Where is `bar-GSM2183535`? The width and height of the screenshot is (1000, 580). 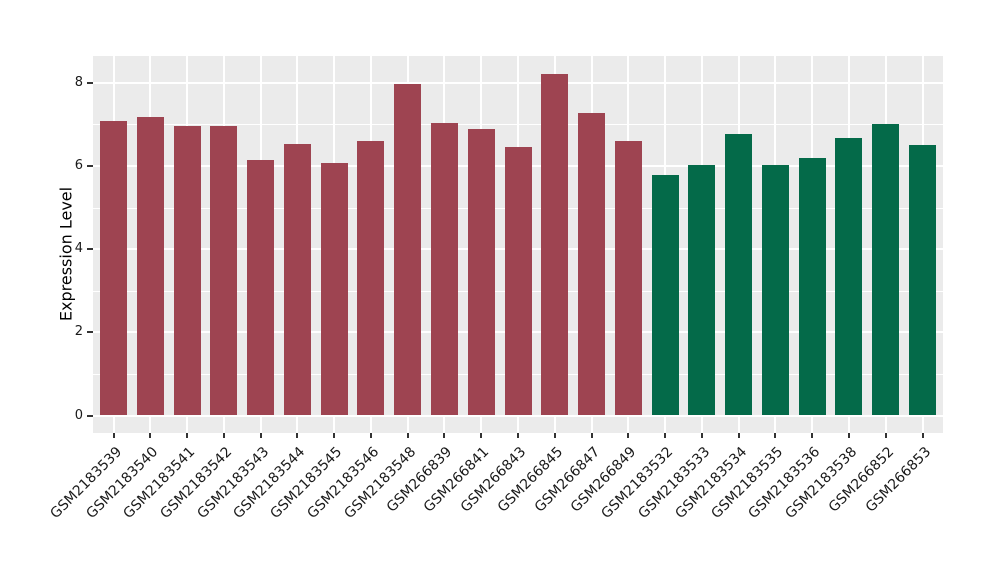
bar-GSM2183535 is located at coordinates (775, 290).